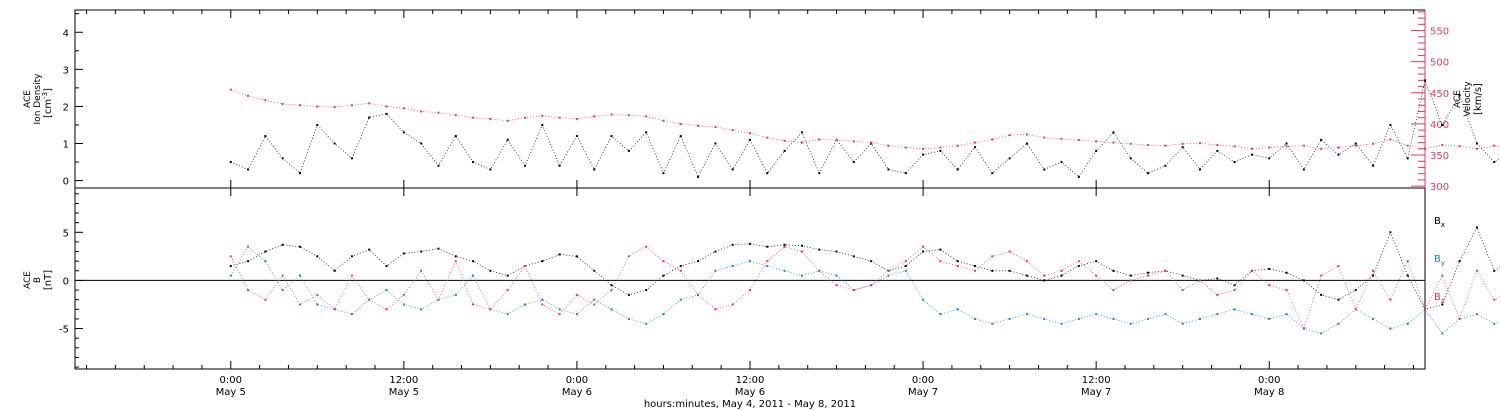  I want to click on b-axis-label: ACE B [nT], so click(38, 280).